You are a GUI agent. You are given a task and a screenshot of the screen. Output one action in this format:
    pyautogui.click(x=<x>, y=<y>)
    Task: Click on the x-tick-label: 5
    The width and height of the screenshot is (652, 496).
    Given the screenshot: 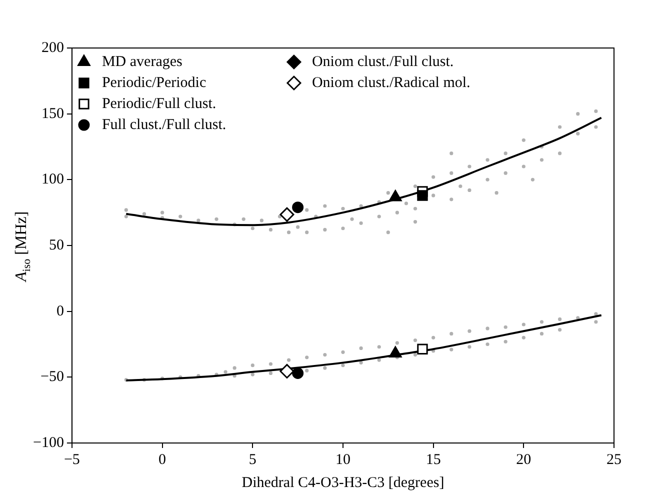 What is the action you would take?
    pyautogui.click(x=252, y=460)
    